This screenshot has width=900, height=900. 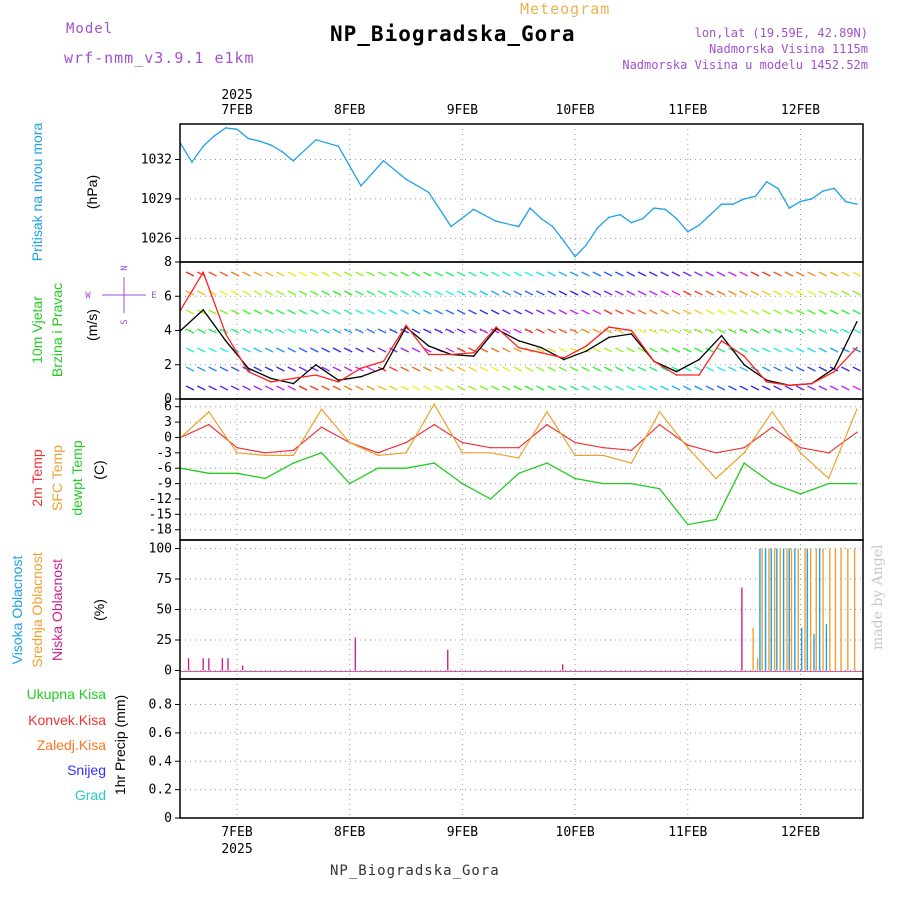 What do you see at coordinates (88, 296) in the screenshot?
I see `compass-w: W` at bounding box center [88, 296].